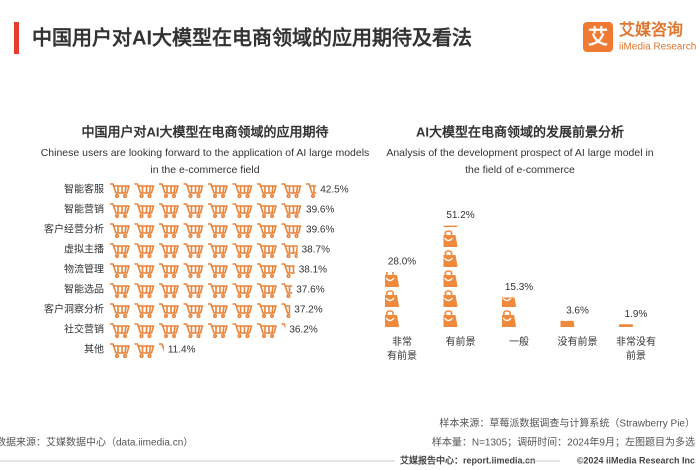 This screenshot has height=470, width=700. I want to click on page-title: 中国用户对AI大模型在电商领域的应用期待及看法, so click(252, 37).